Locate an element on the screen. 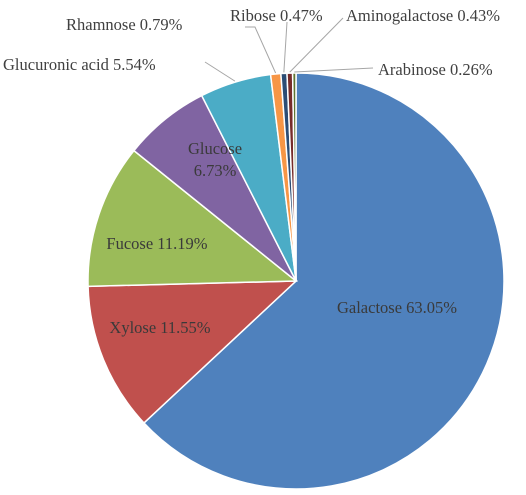  leader-lines is located at coordinates (289, 49).